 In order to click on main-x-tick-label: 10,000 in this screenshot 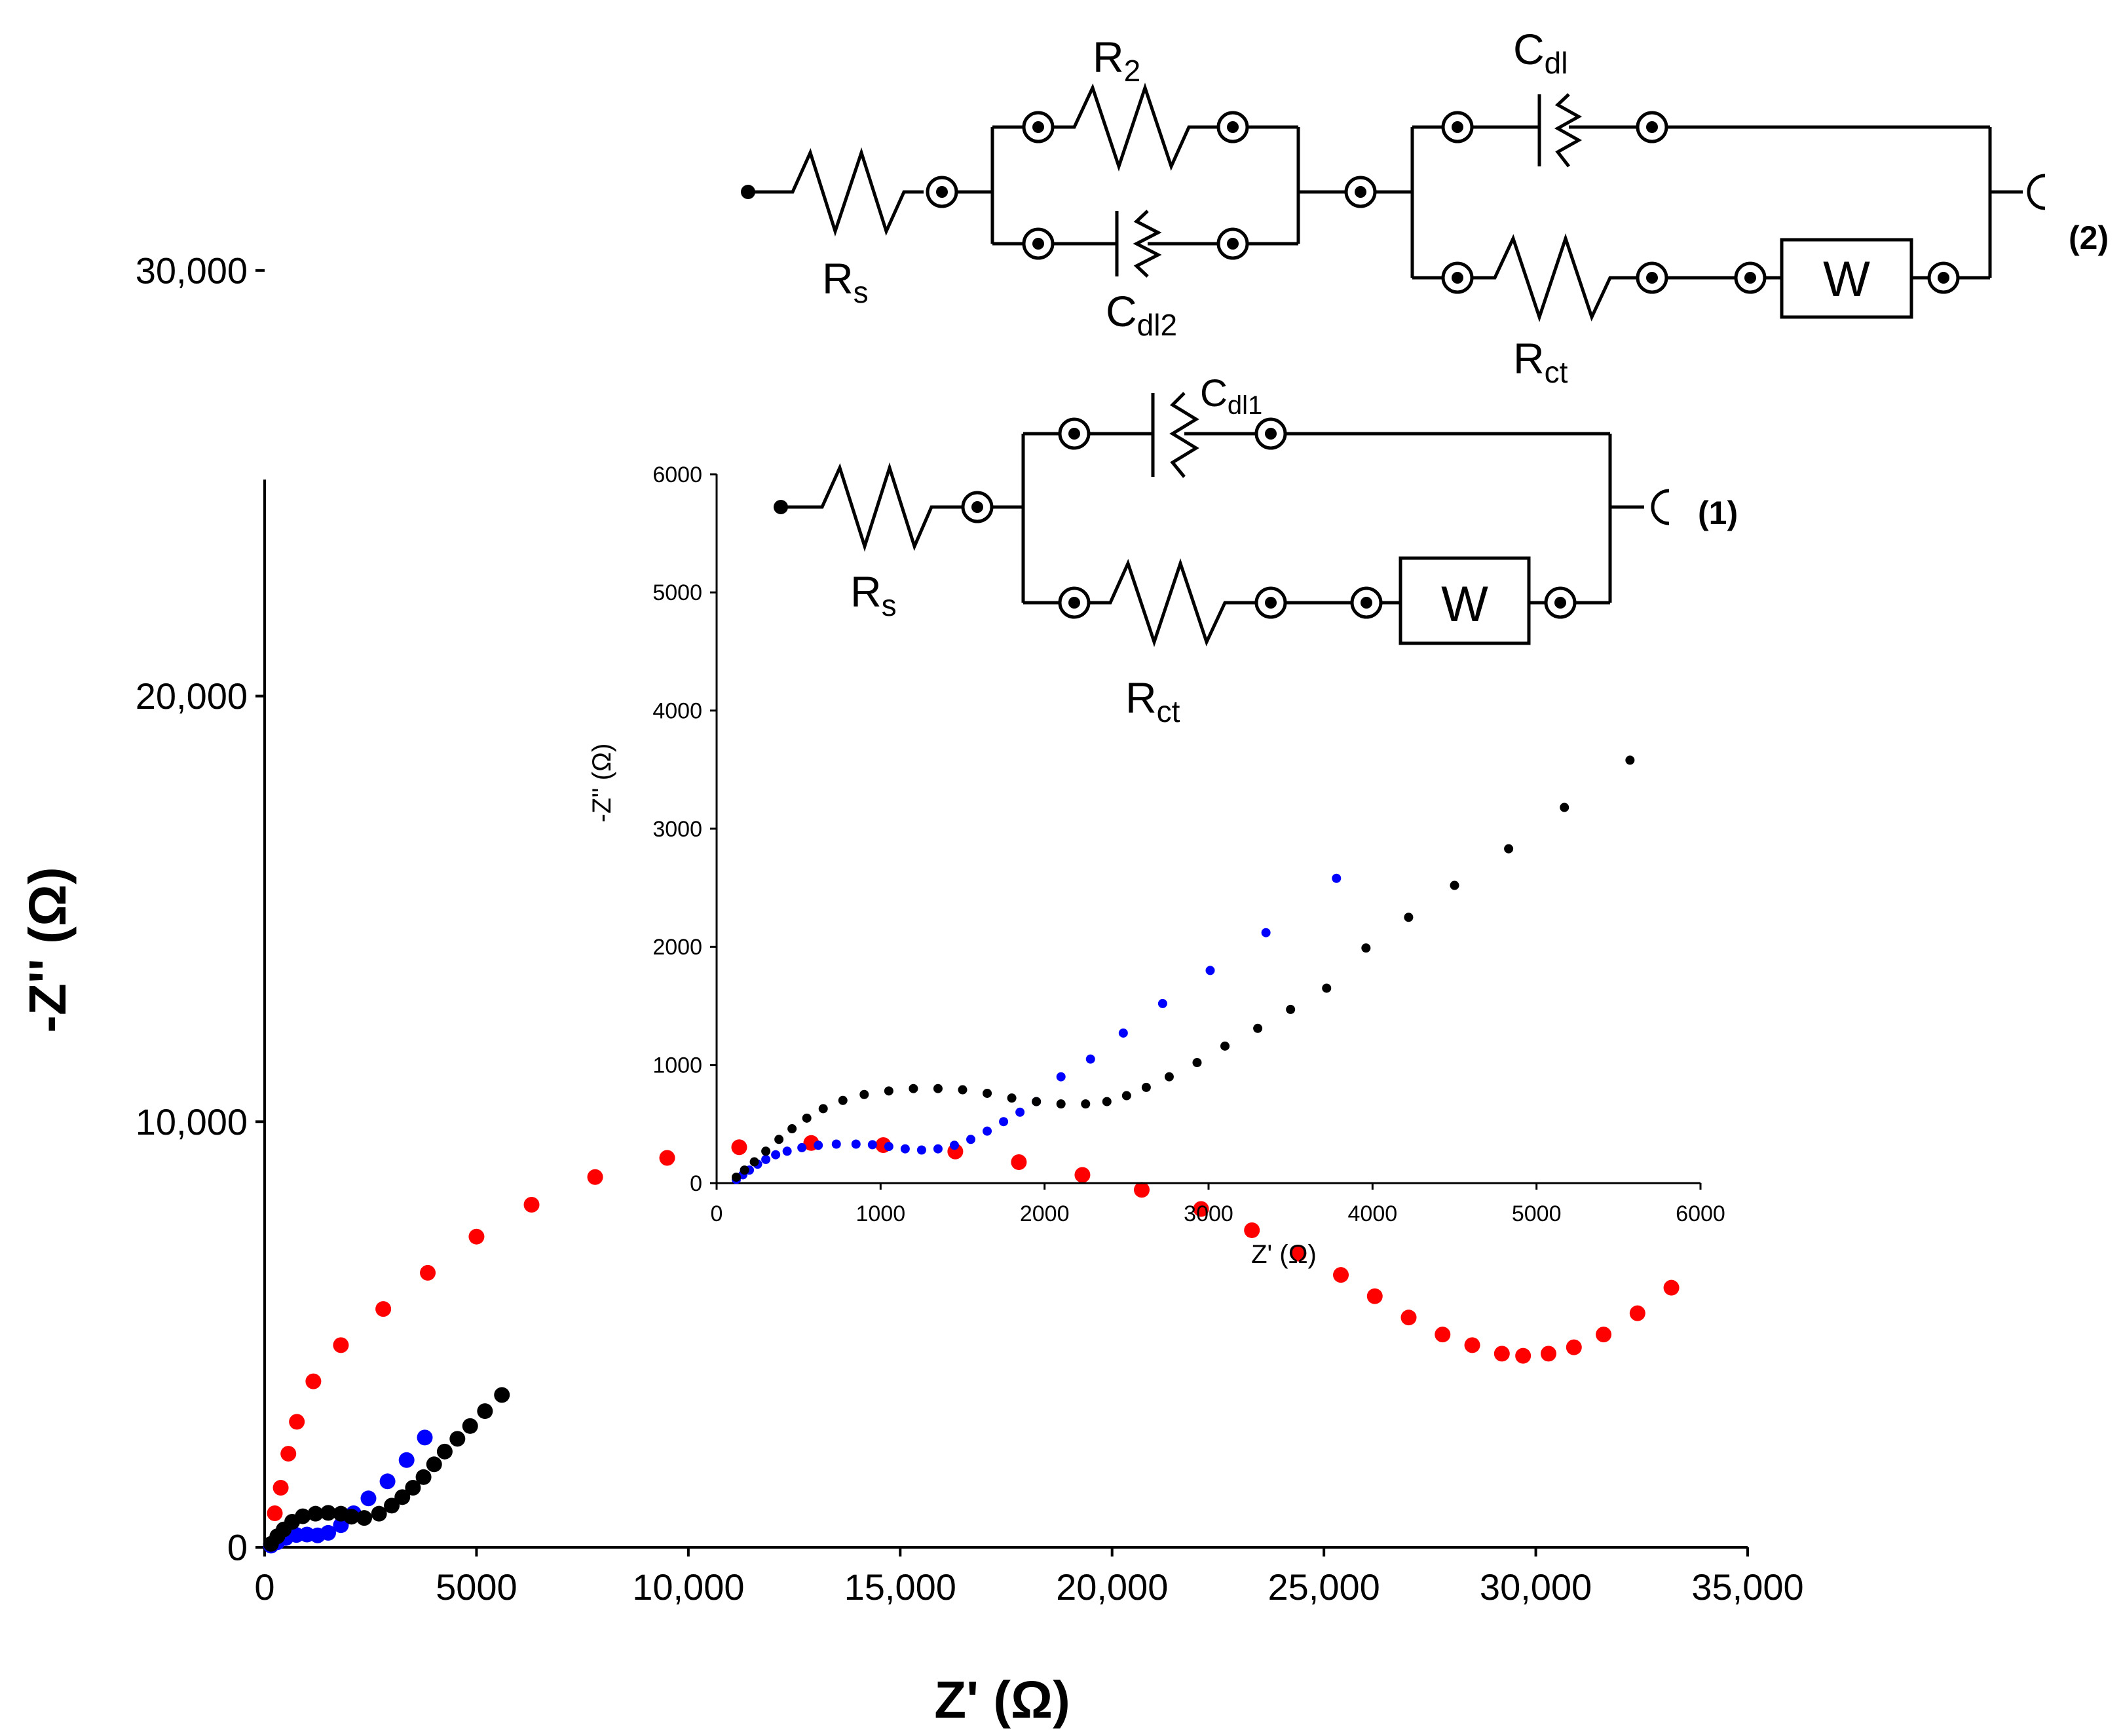, I will do `click(688, 1587)`.